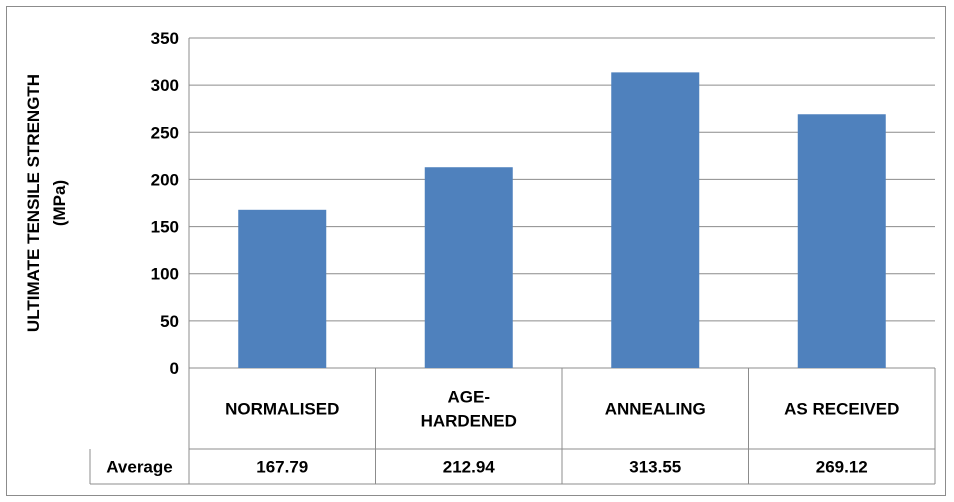 The width and height of the screenshot is (954, 502). Describe the element at coordinates (842, 467) in the screenshot. I see `table-value-3: 269.12` at that location.